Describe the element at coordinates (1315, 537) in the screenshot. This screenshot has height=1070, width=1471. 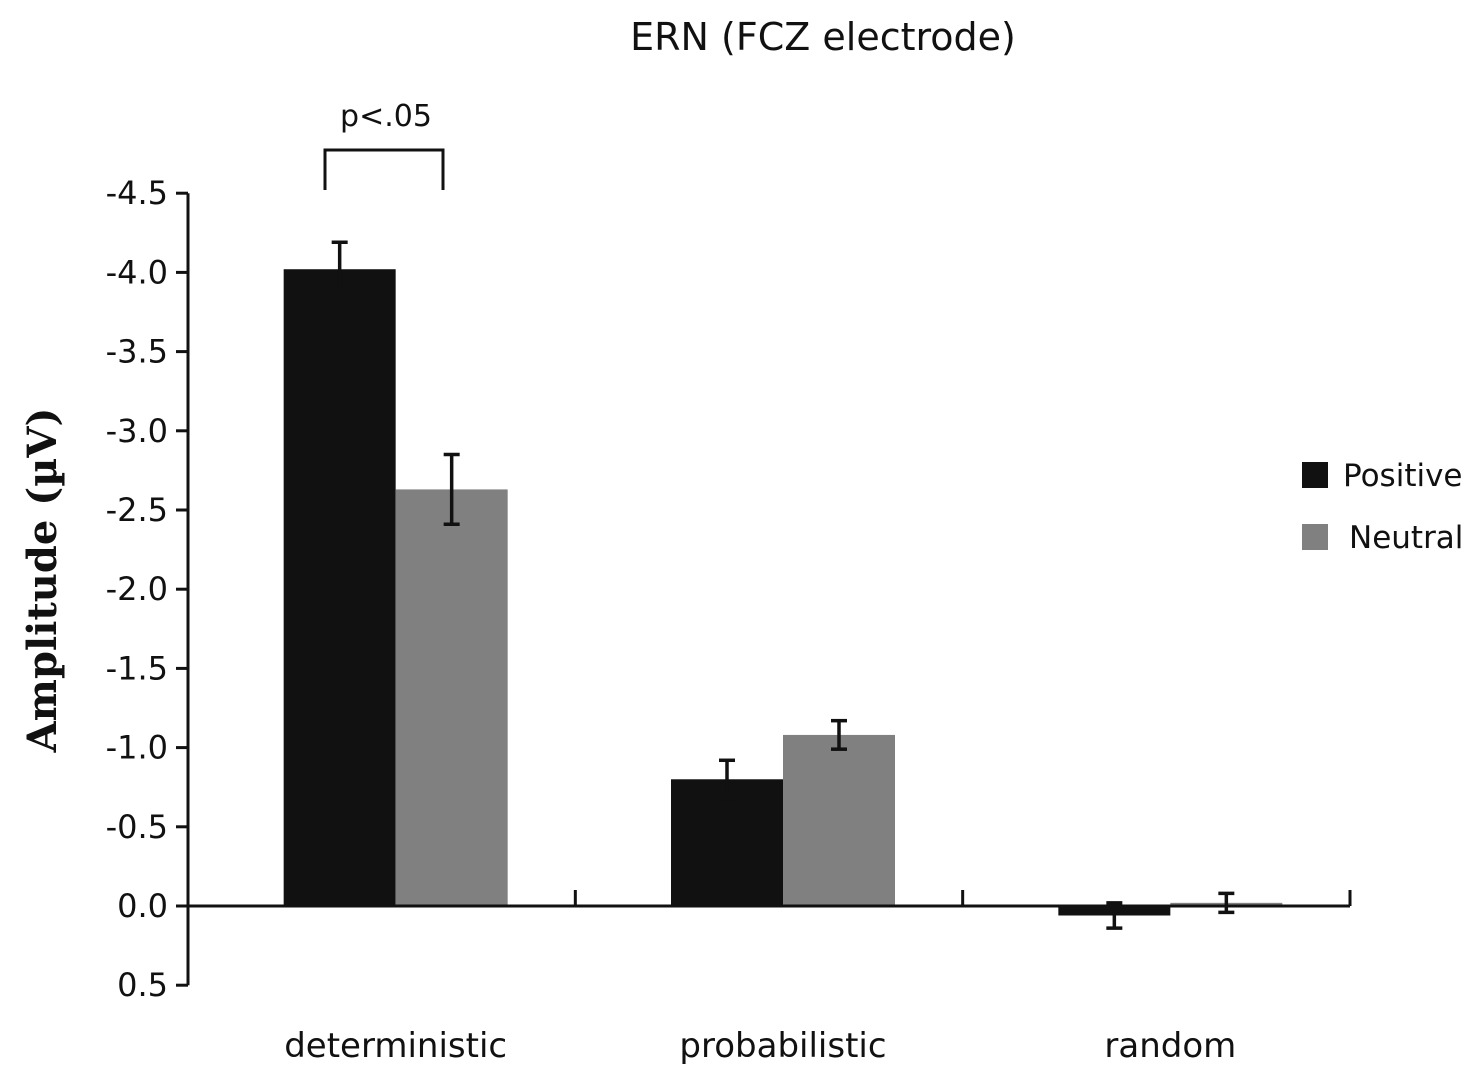
I see `legend-swatch-neutral` at that location.